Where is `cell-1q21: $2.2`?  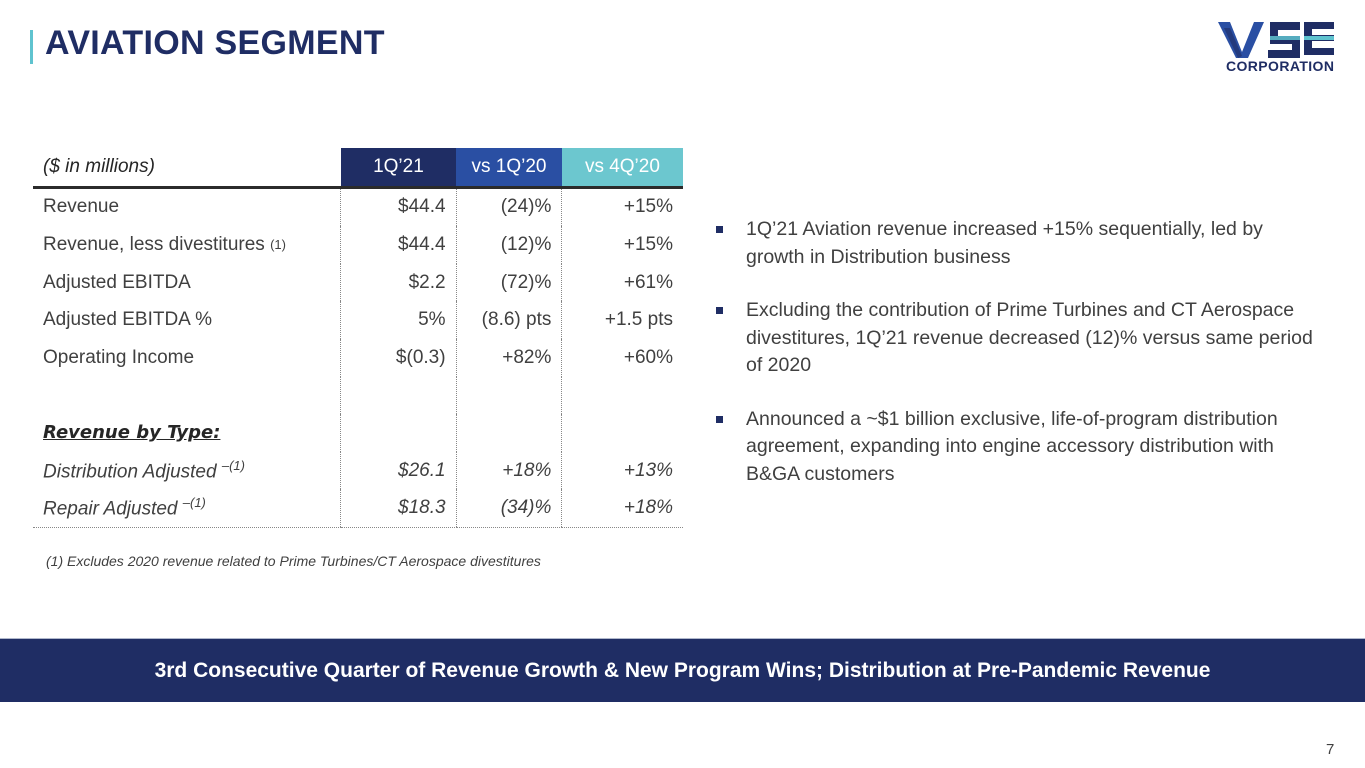
cell-1q21: $2.2 is located at coordinates (398, 282).